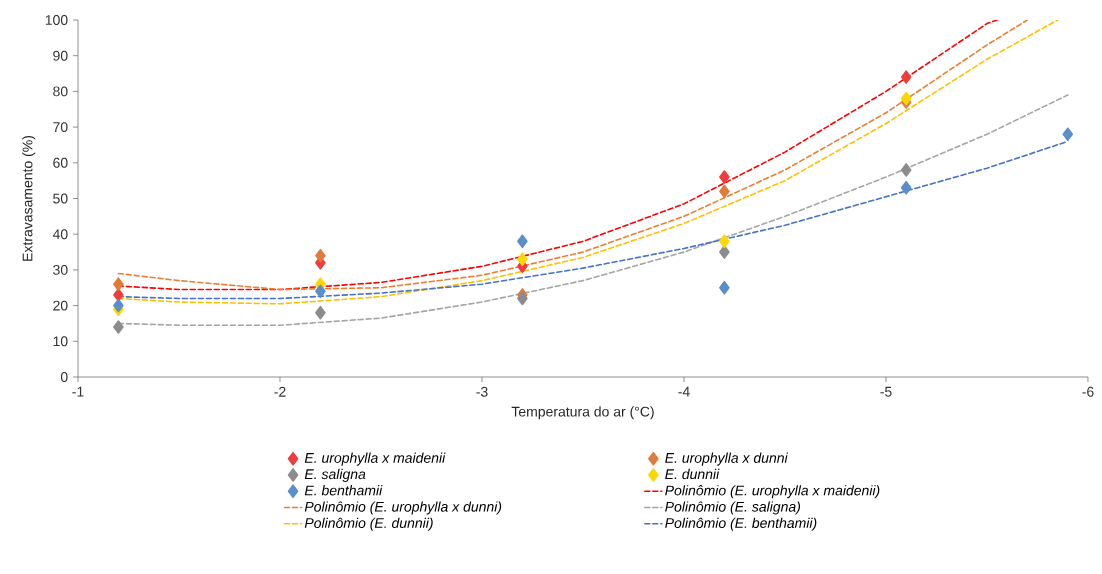  Describe the element at coordinates (582, 413) in the screenshot. I see `x-axis-title: Temperatura do ar (°C)` at that location.